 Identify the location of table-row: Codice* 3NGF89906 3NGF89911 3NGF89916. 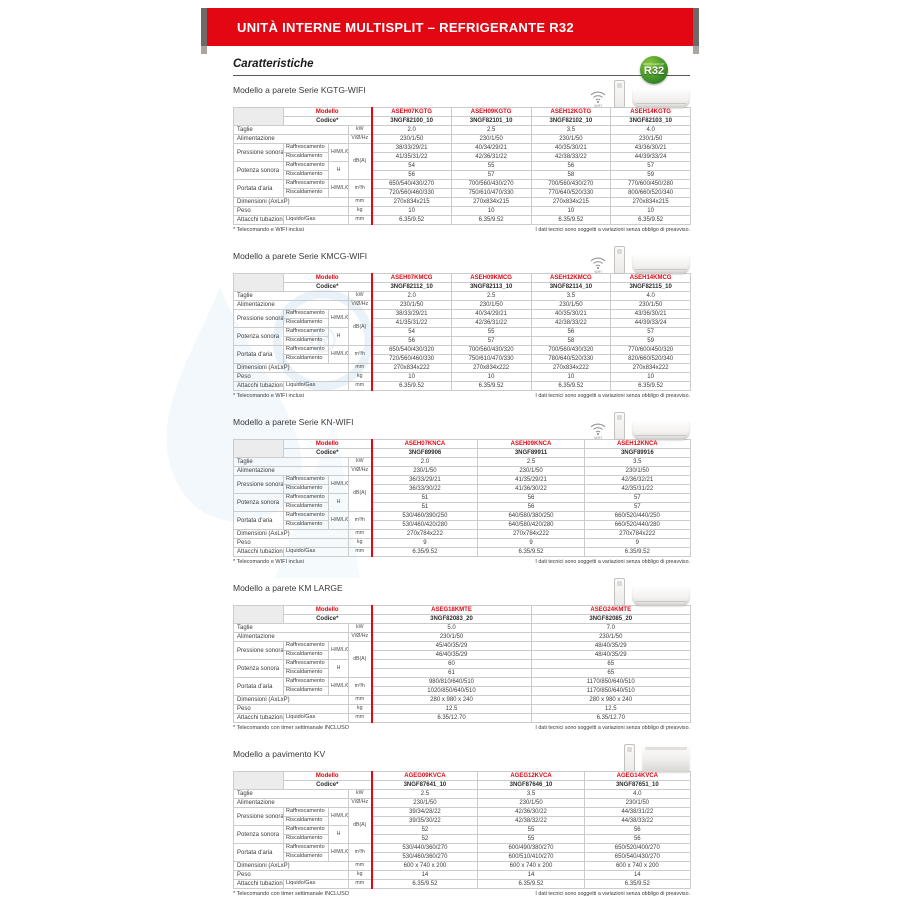
(462, 453).